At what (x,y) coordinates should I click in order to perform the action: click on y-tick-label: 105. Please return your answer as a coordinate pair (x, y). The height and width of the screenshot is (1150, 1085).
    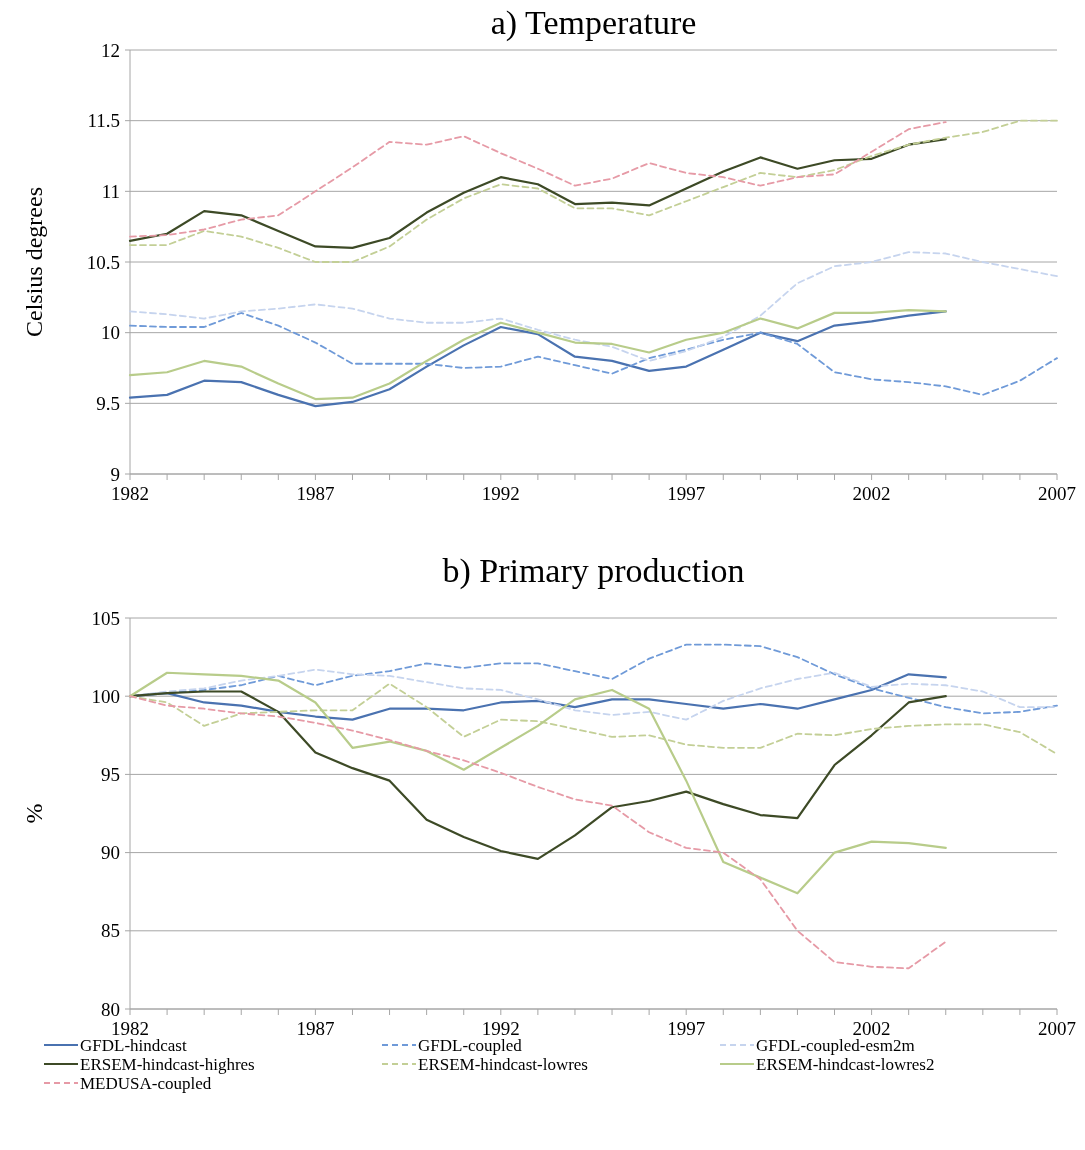
    Looking at the image, I should click on (105, 618).